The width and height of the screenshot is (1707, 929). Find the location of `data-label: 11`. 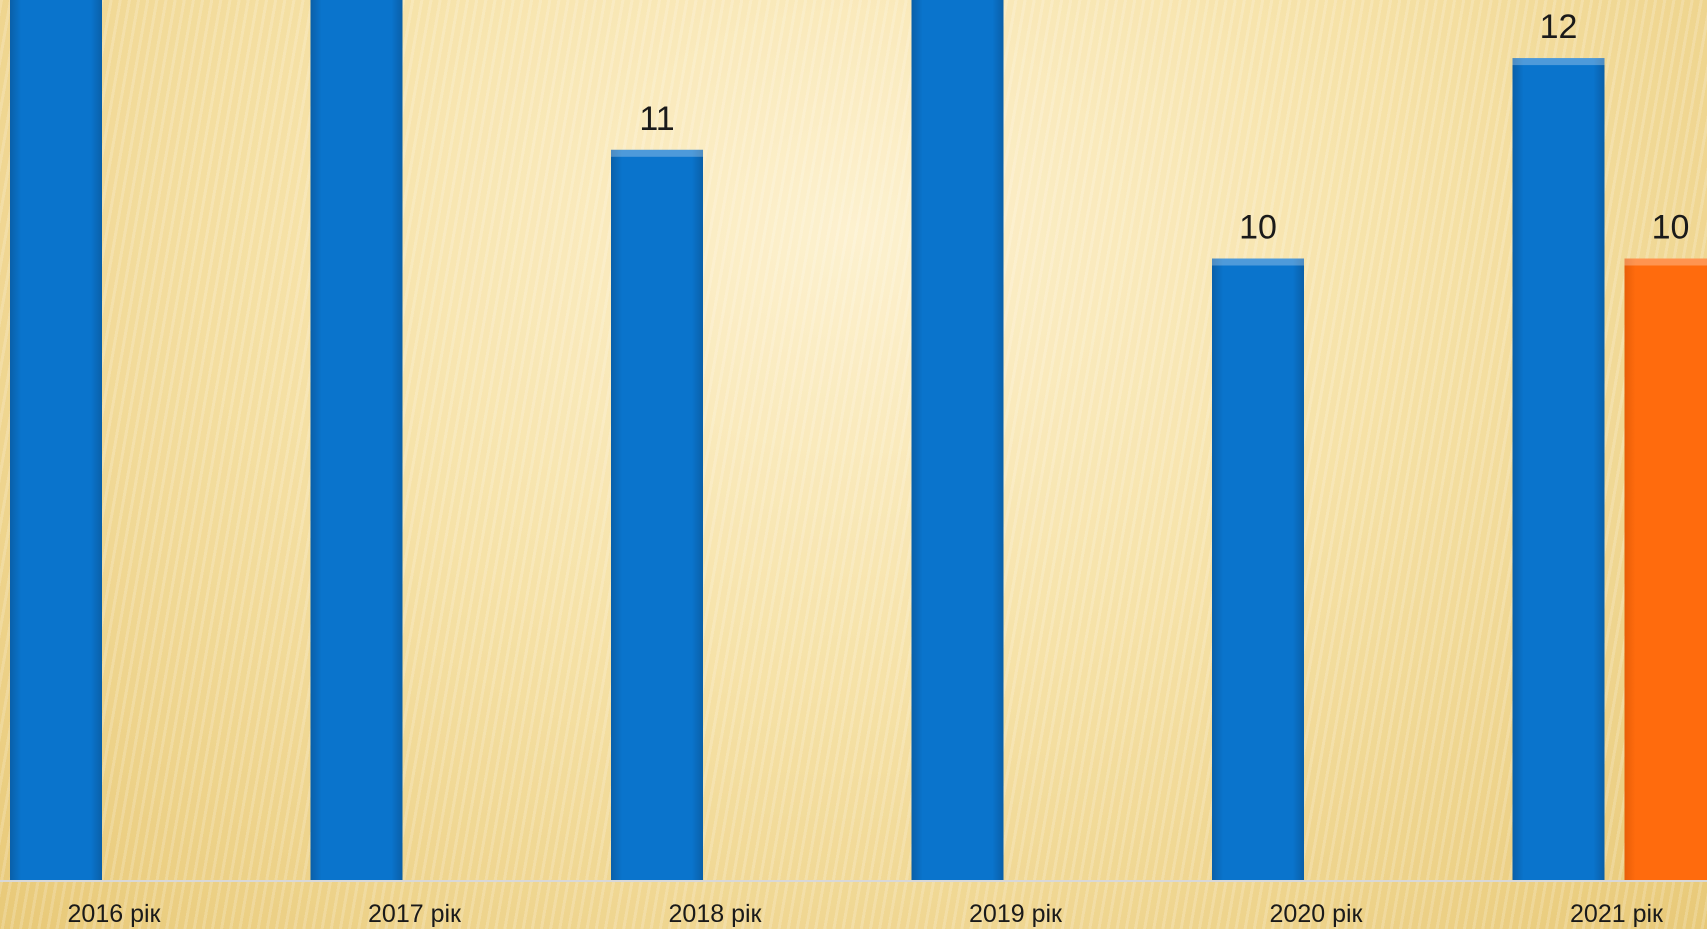

data-label: 11 is located at coordinates (656, 119).